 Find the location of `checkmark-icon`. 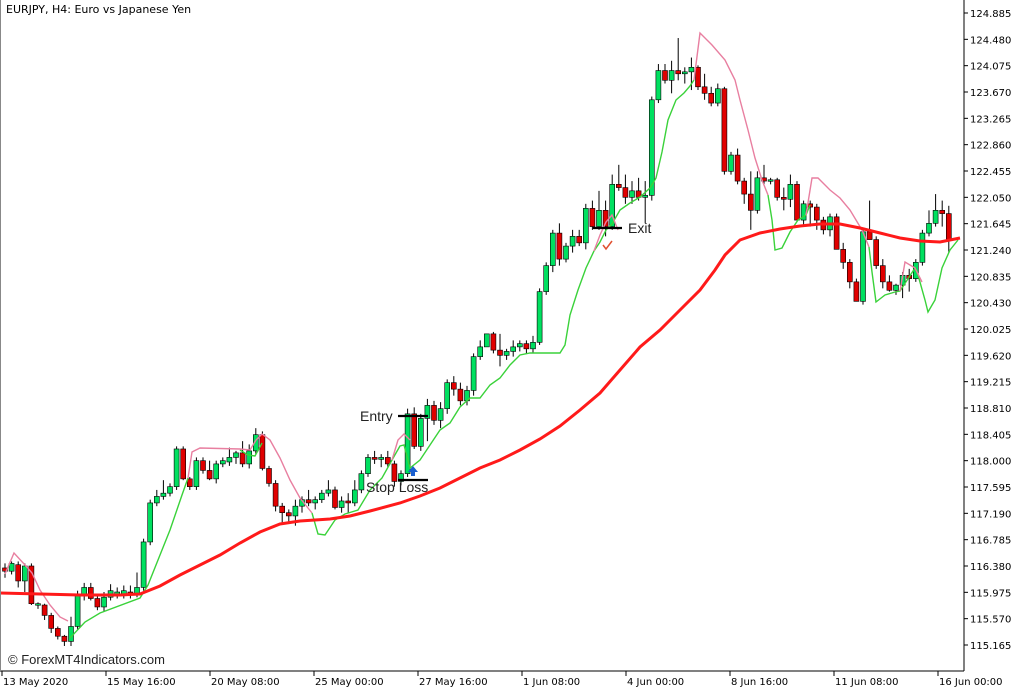

checkmark-icon is located at coordinates (607, 245).